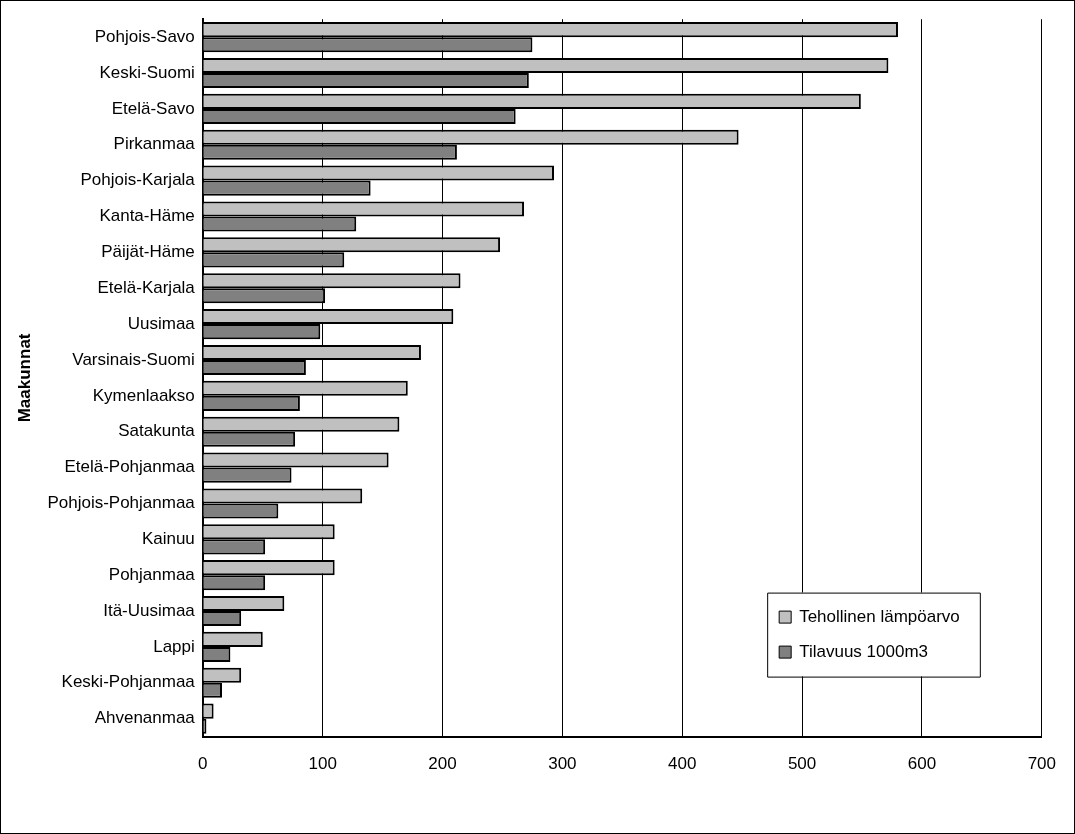  What do you see at coordinates (174, 646) in the screenshot?
I see `y-tick-label: Lappi` at bounding box center [174, 646].